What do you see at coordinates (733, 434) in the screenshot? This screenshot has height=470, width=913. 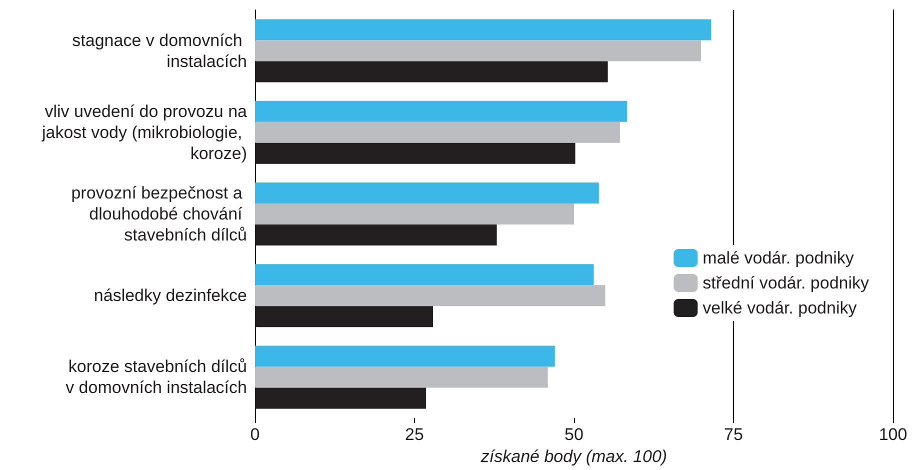 I see `x-tick-label: 75` at bounding box center [733, 434].